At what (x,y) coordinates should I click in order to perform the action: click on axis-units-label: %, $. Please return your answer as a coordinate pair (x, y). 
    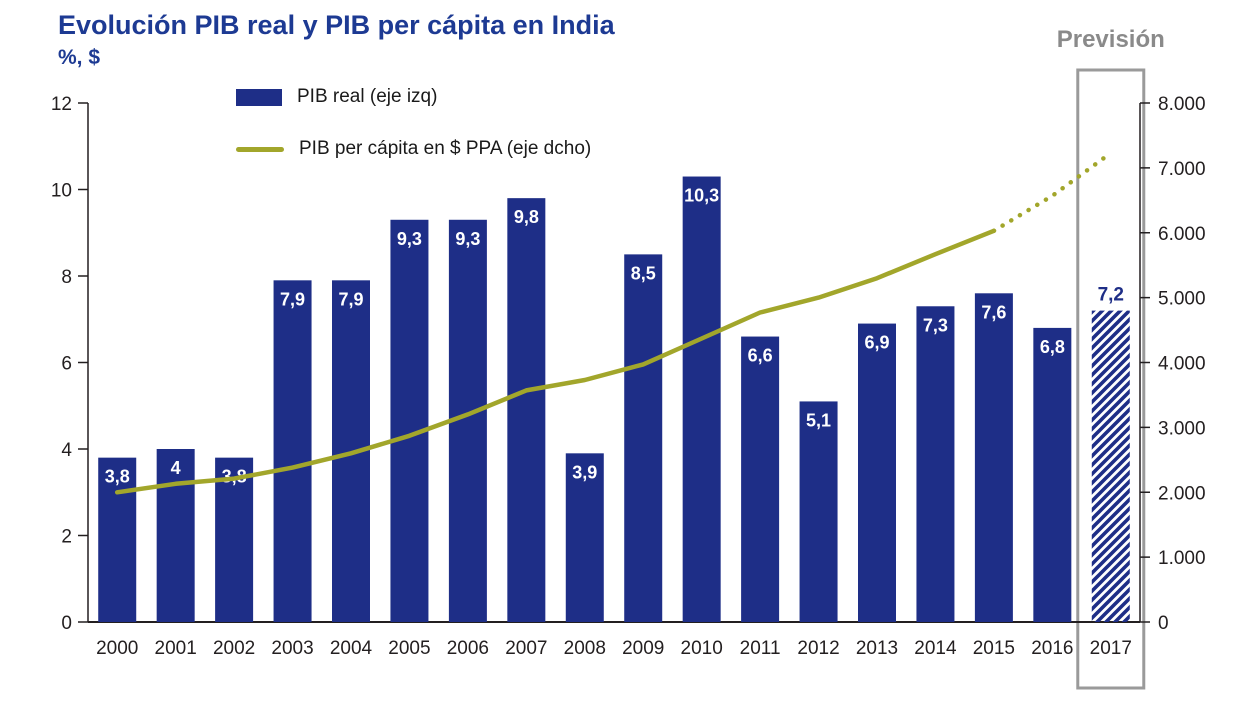
    Looking at the image, I should click on (79, 57).